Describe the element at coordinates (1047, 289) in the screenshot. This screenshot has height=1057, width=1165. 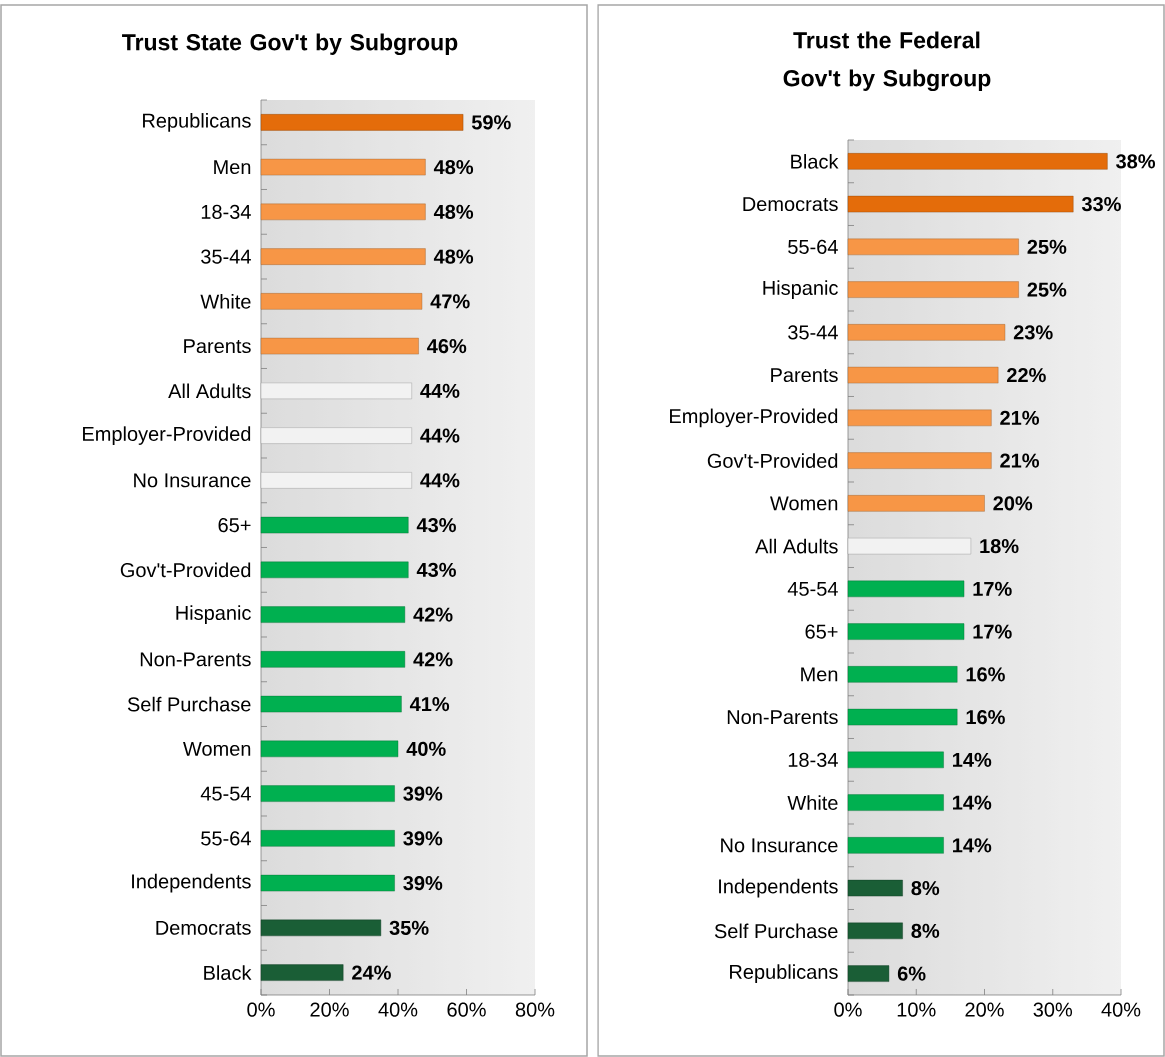
I see `data-label: 25%` at that location.